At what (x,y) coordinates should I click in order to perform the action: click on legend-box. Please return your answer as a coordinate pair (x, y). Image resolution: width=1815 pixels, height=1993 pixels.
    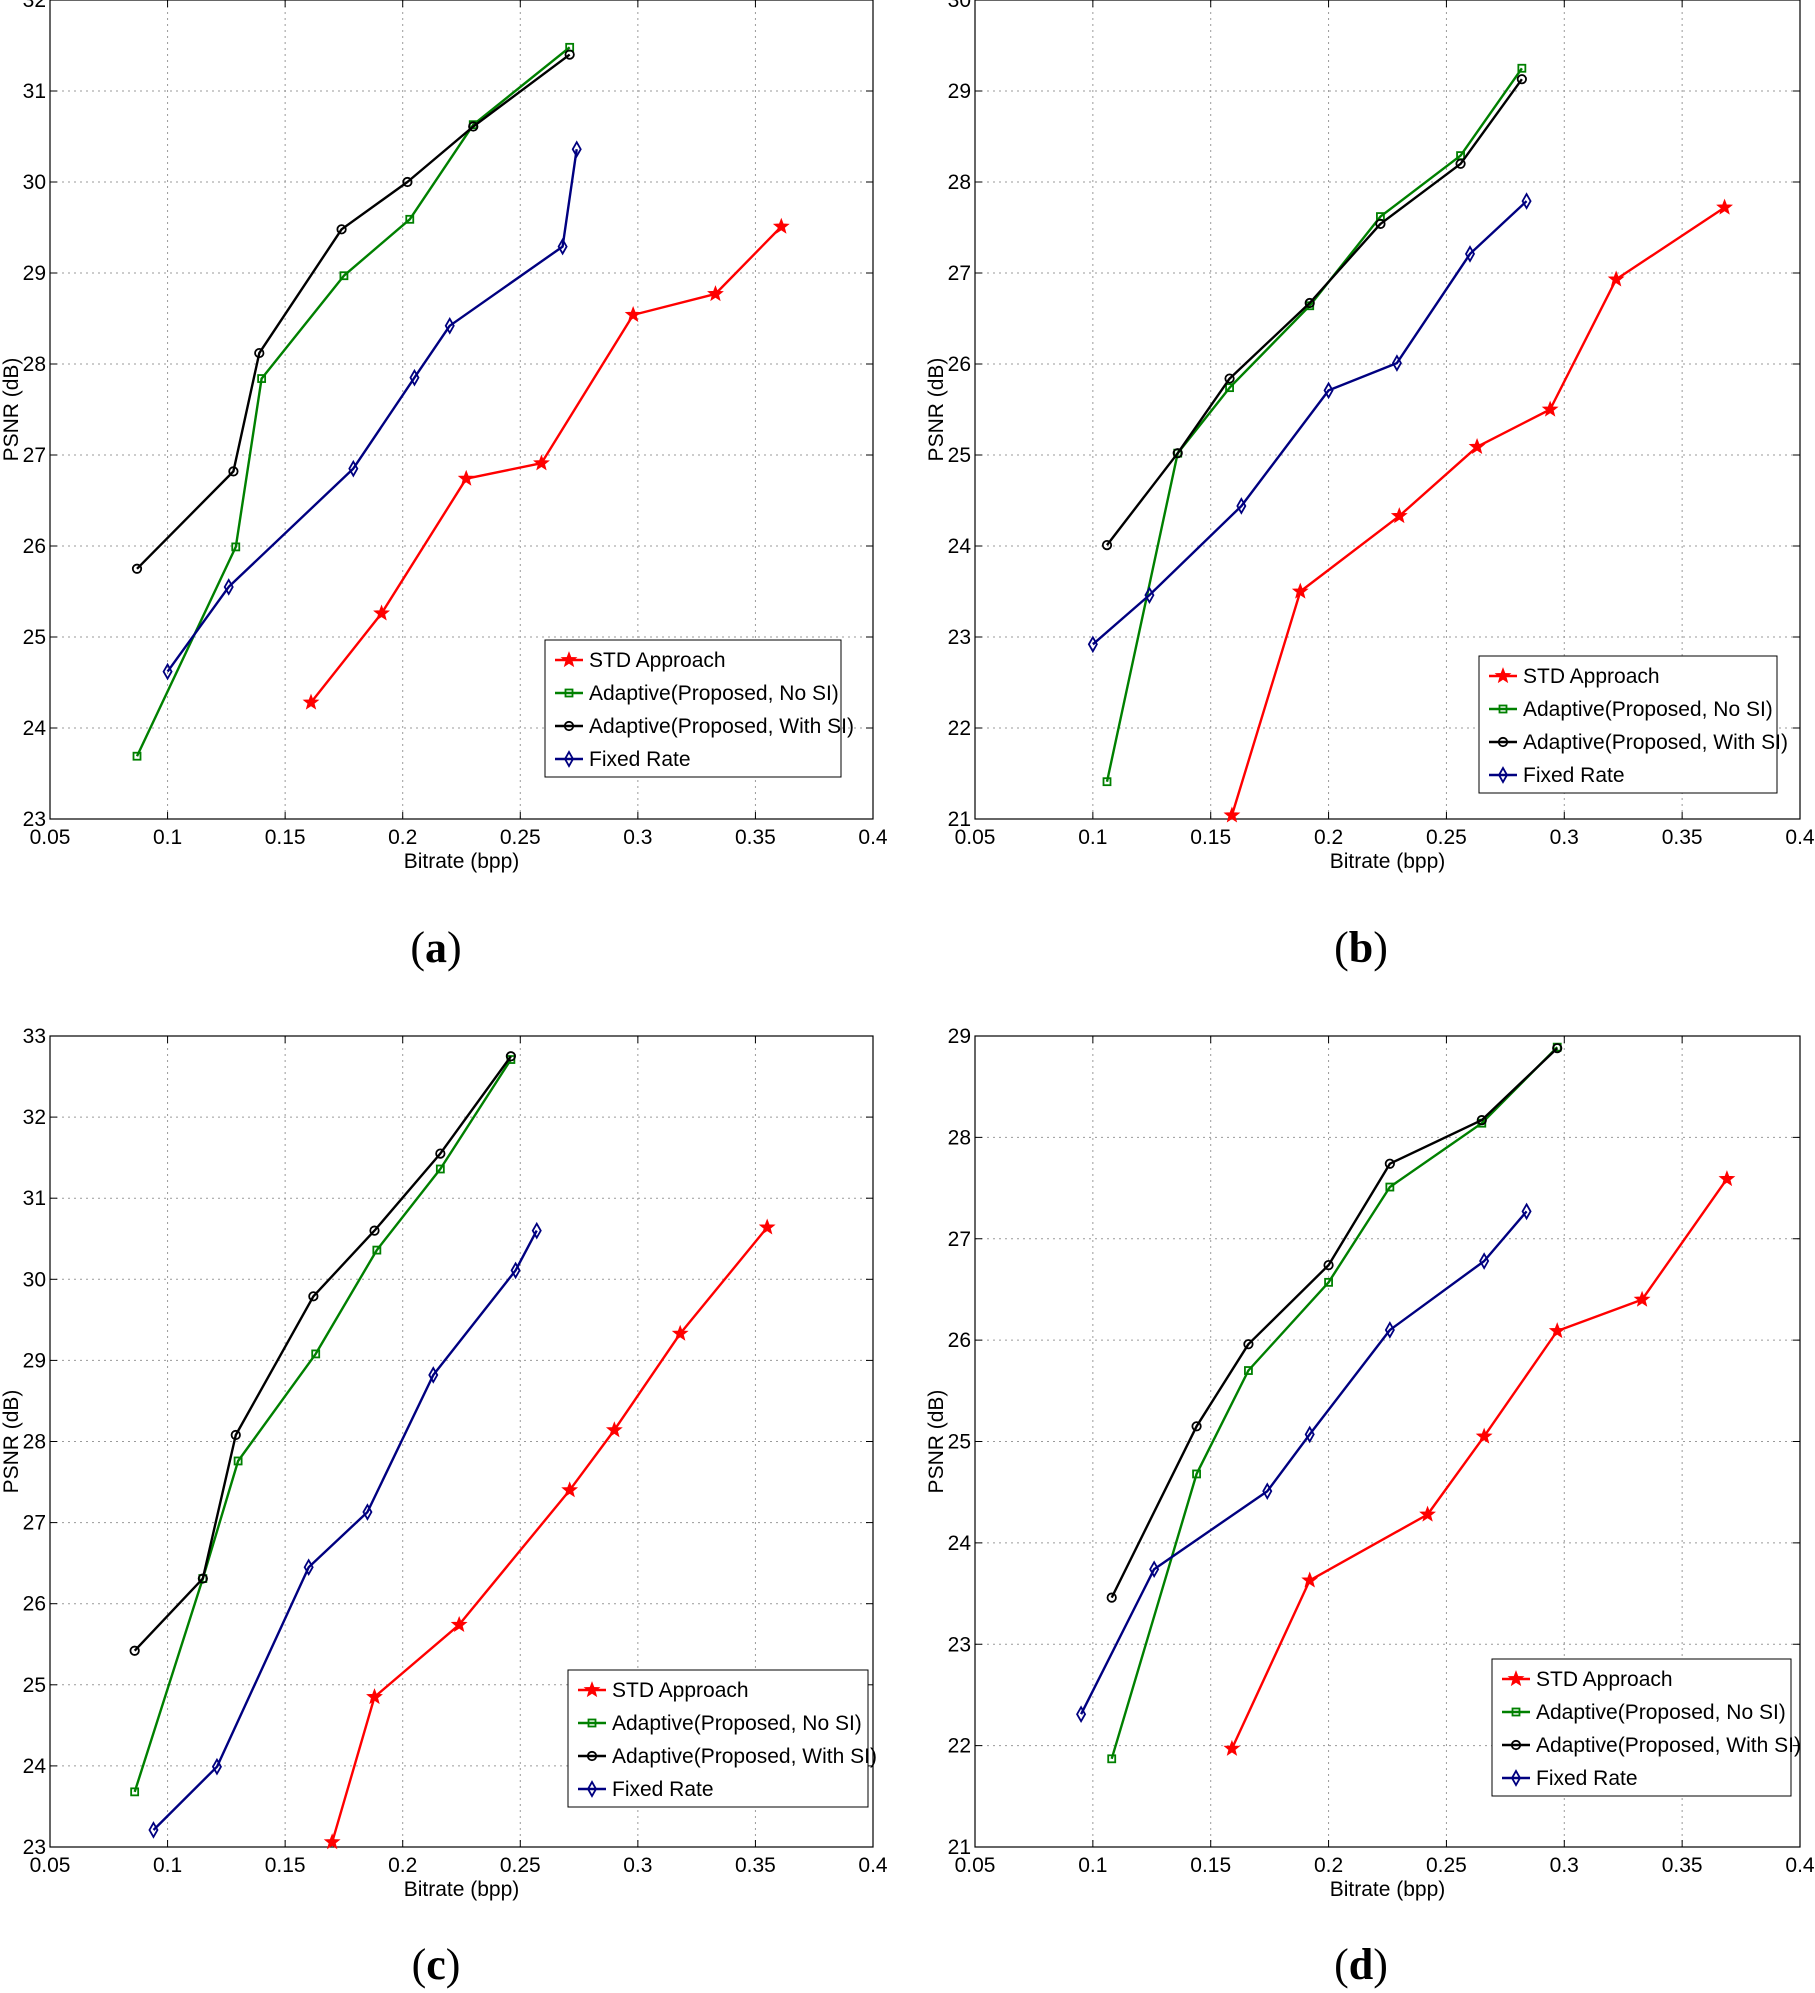
    Looking at the image, I should click on (718, 1738).